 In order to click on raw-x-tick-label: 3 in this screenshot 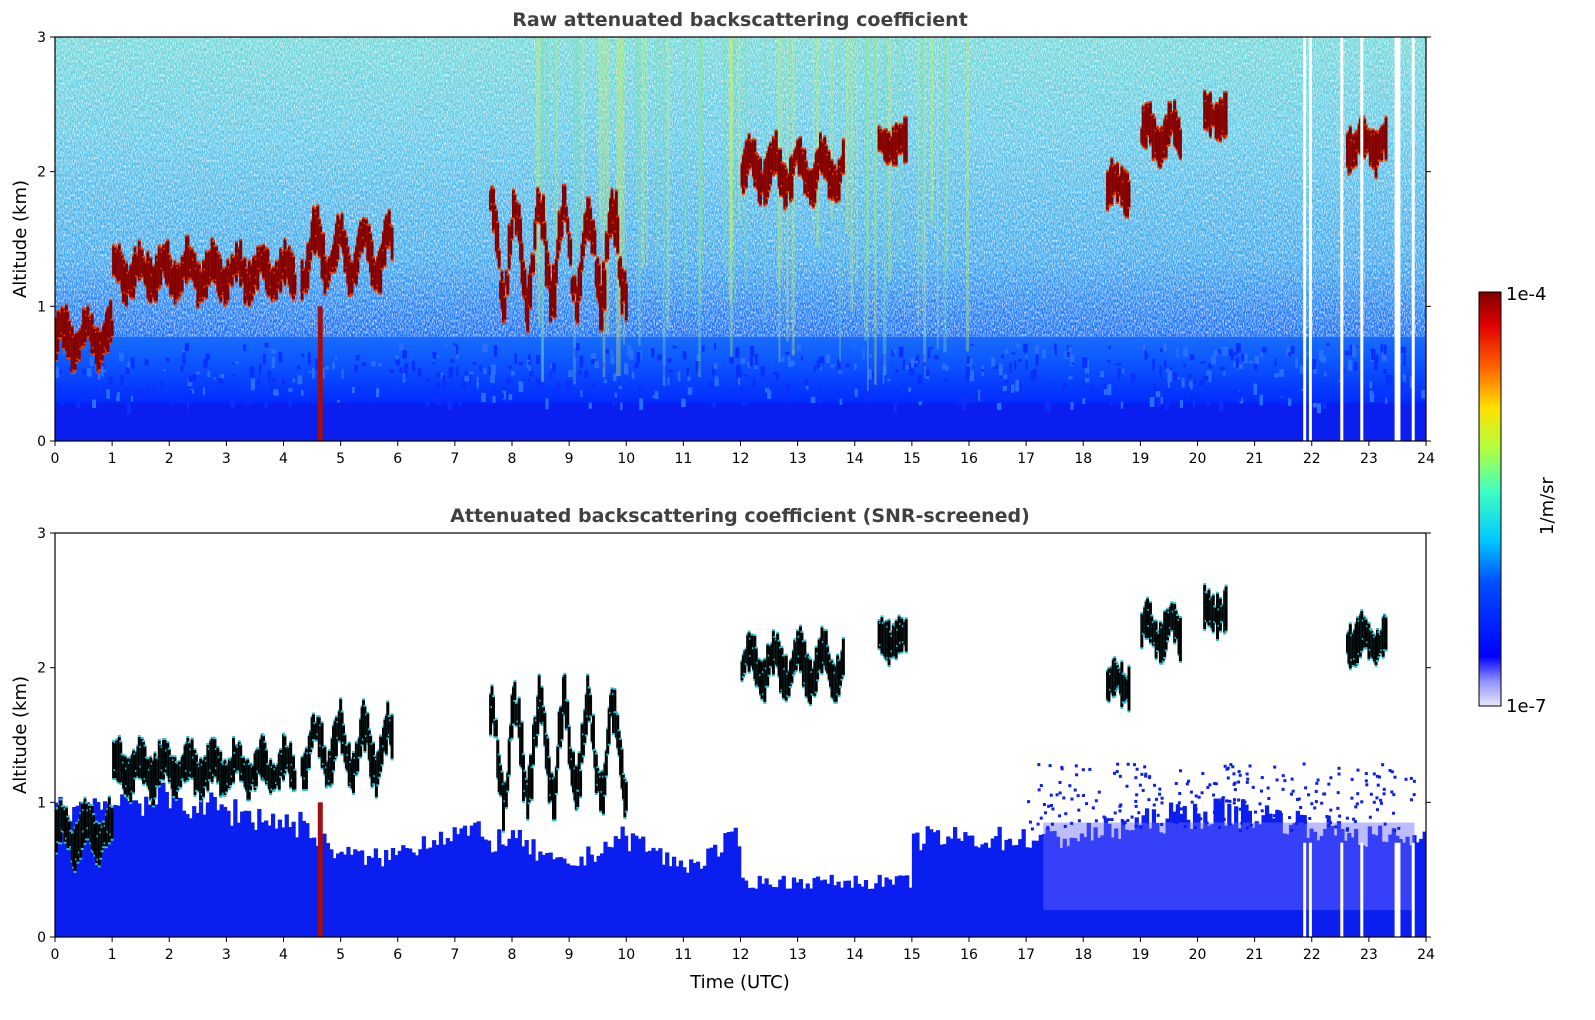, I will do `click(226, 459)`.